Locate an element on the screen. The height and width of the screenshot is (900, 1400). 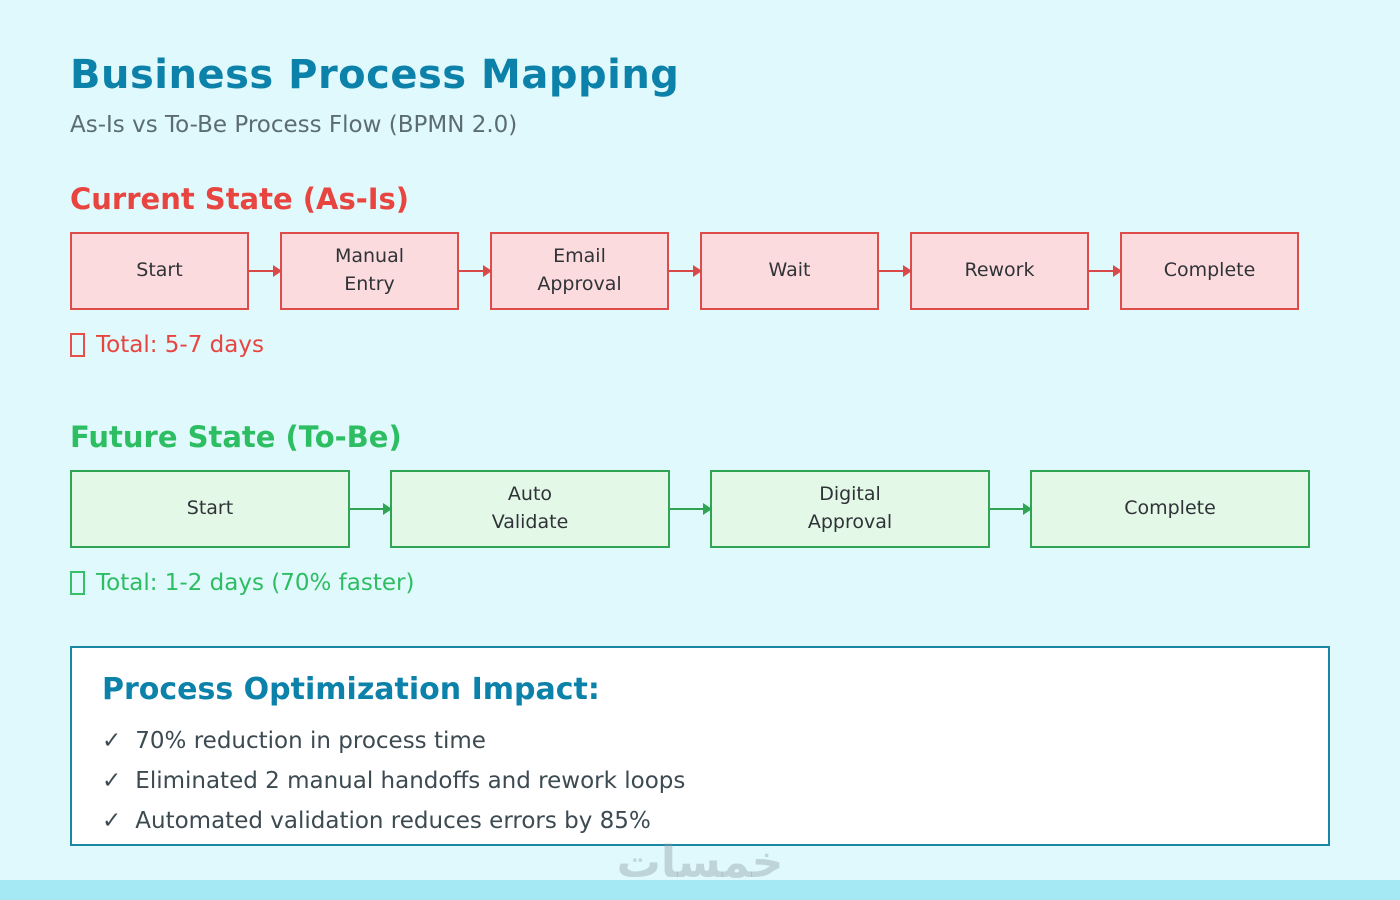
future-total-text: Total: 1-2 days (70% faster) is located at coordinates (255, 583).